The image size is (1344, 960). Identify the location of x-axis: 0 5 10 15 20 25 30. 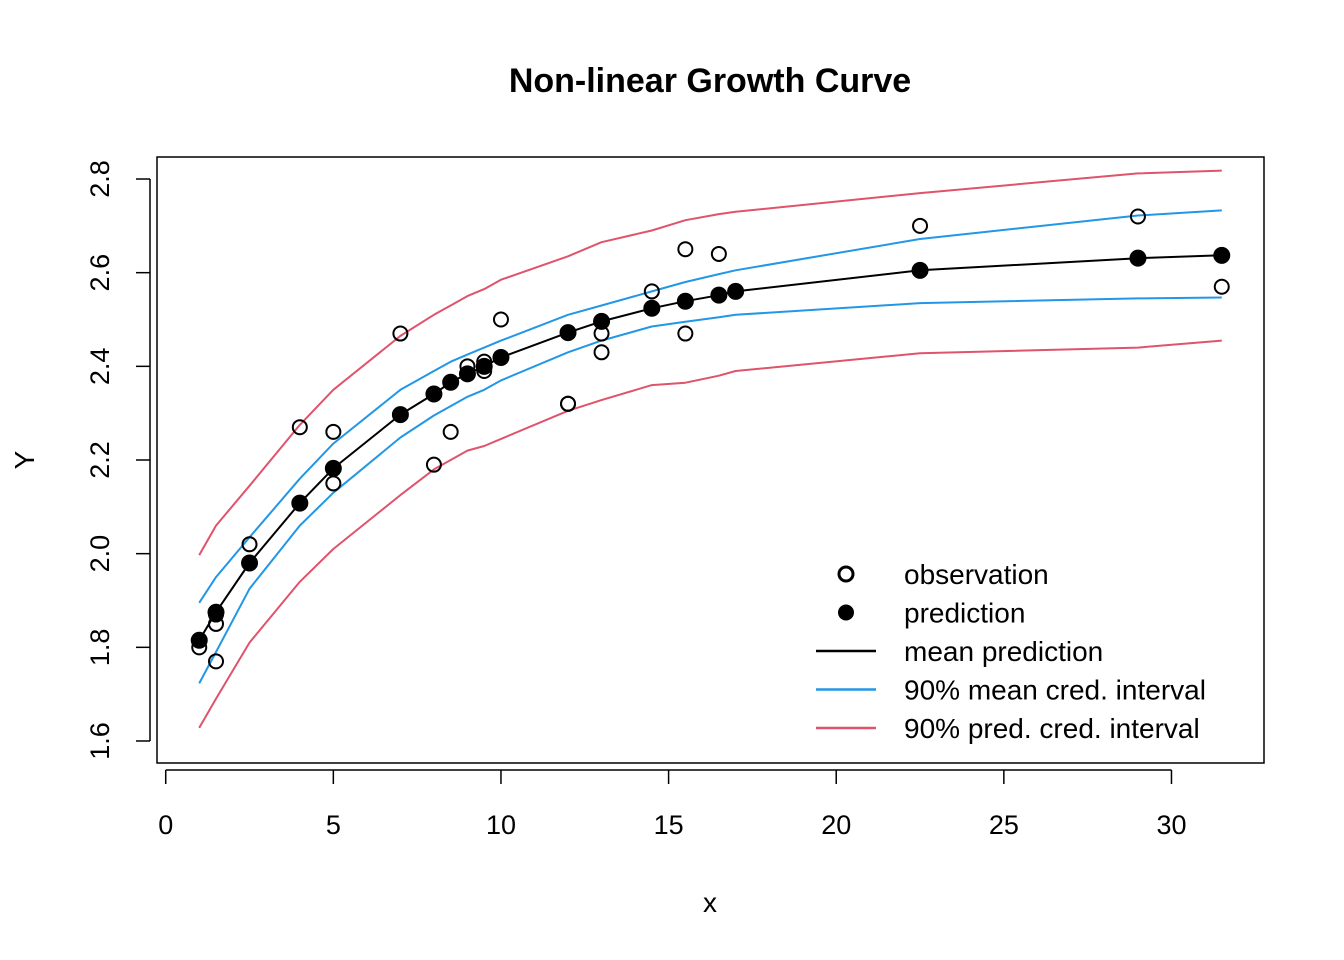
(672, 804).